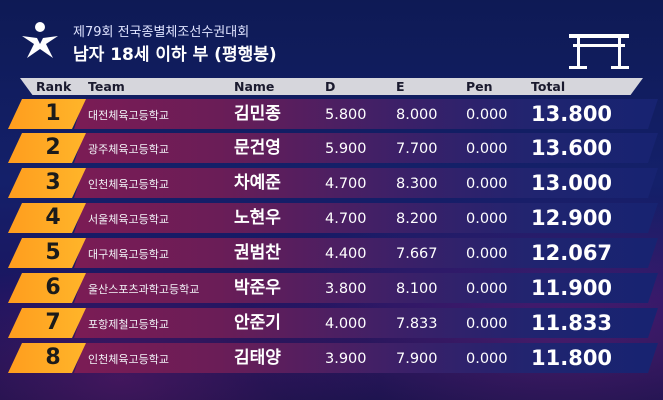 The image size is (663, 400). Describe the element at coordinates (257, 183) in the screenshot. I see `athlete-name: 차예준` at that location.